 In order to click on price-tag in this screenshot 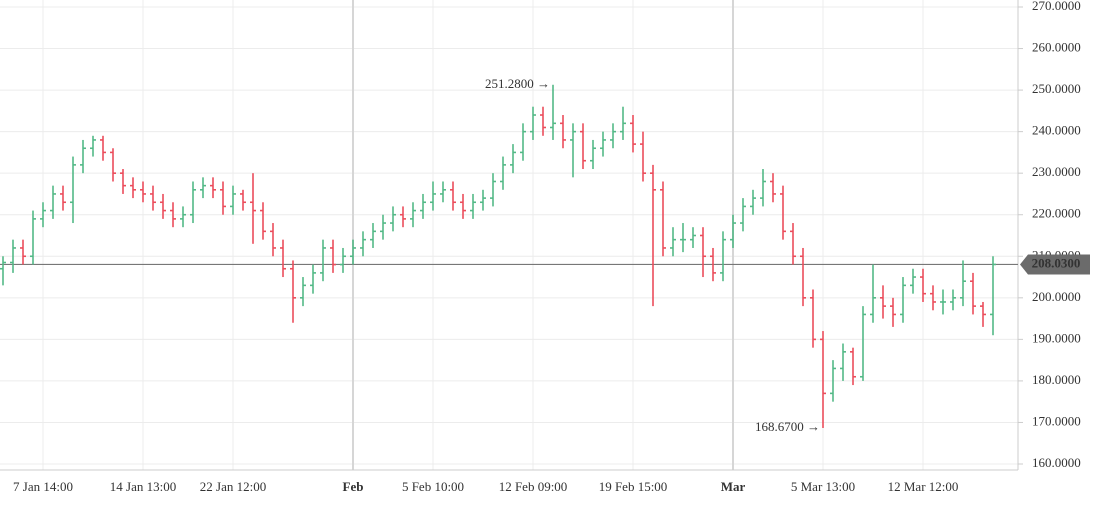, I will do `click(1055, 264)`.